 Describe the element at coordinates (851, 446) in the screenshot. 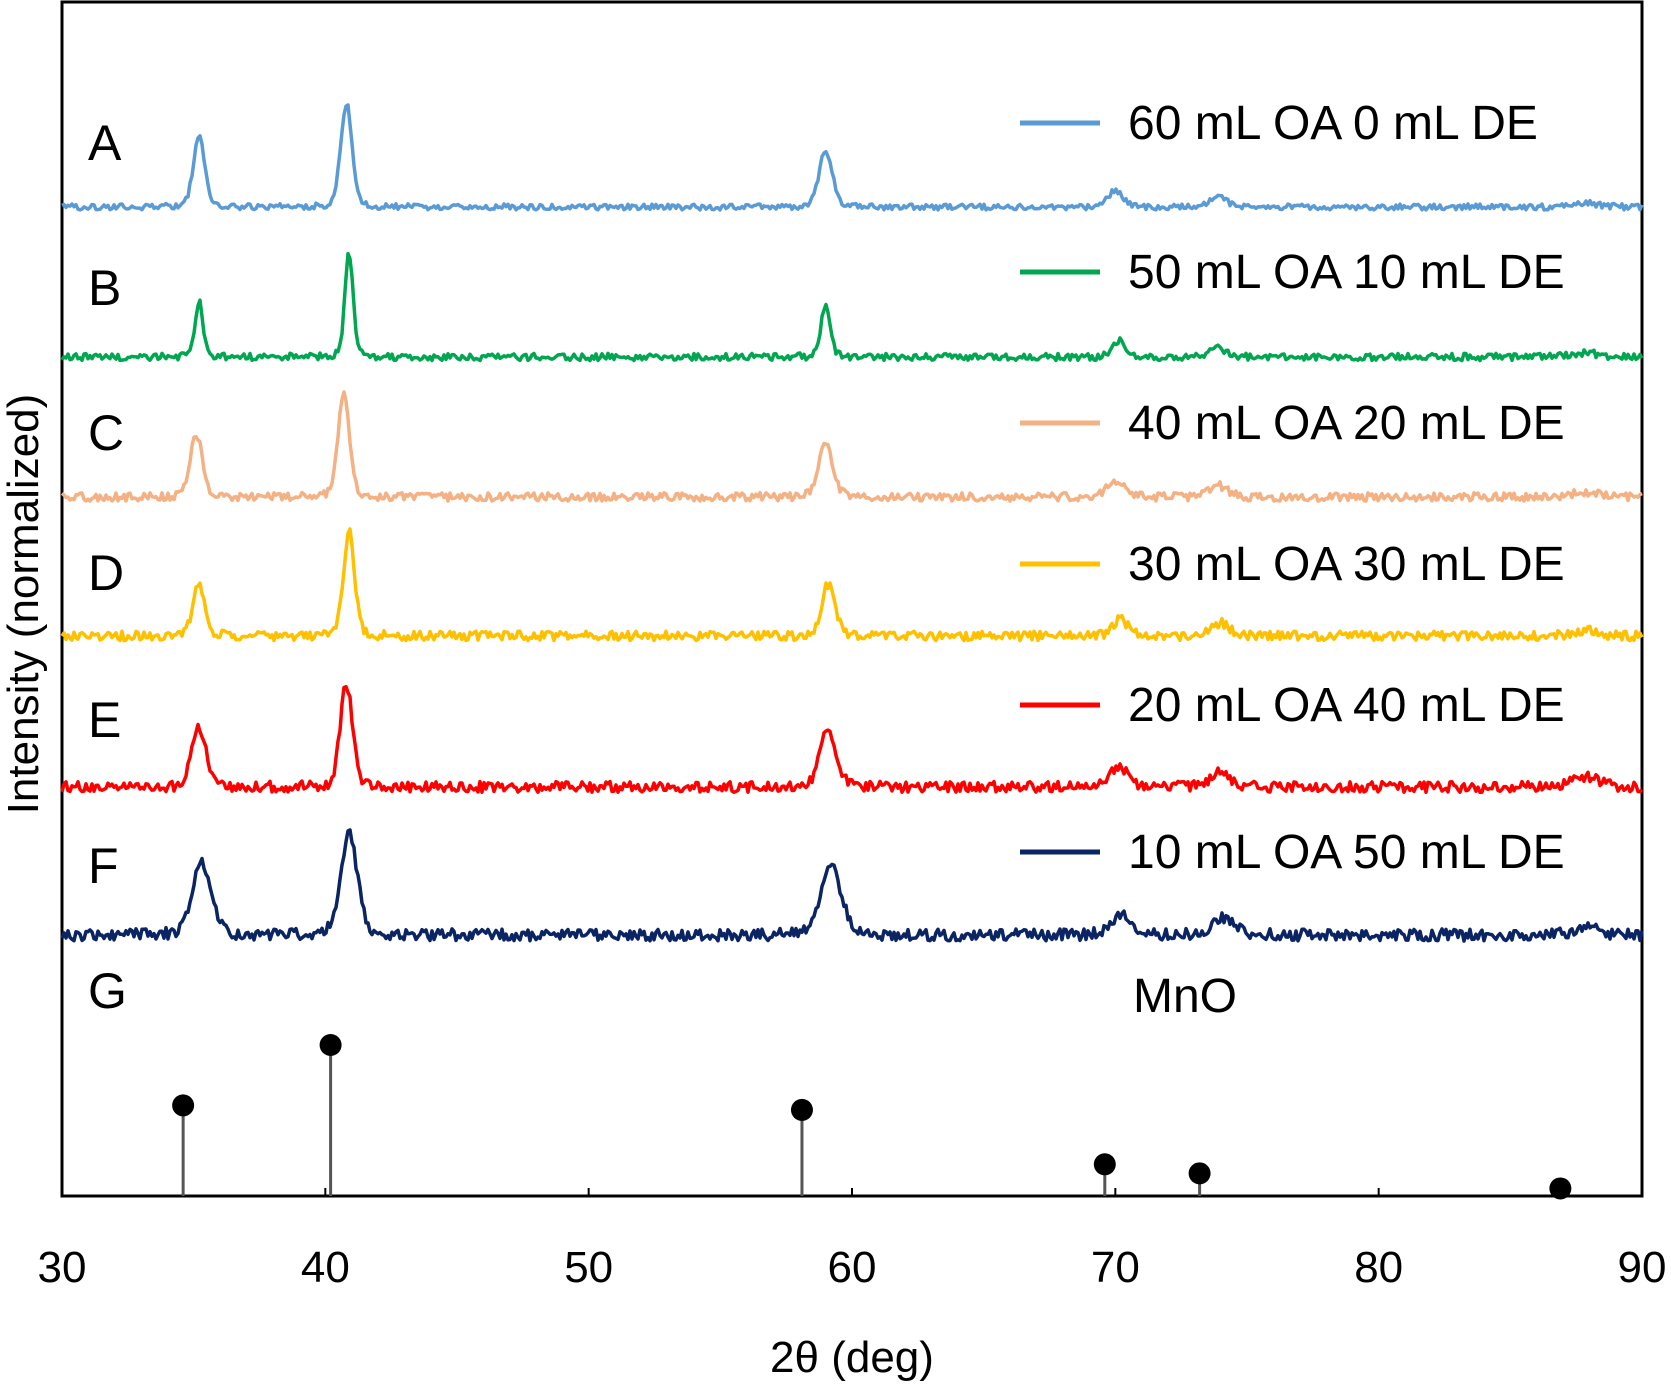

I see `series-line-c` at that location.